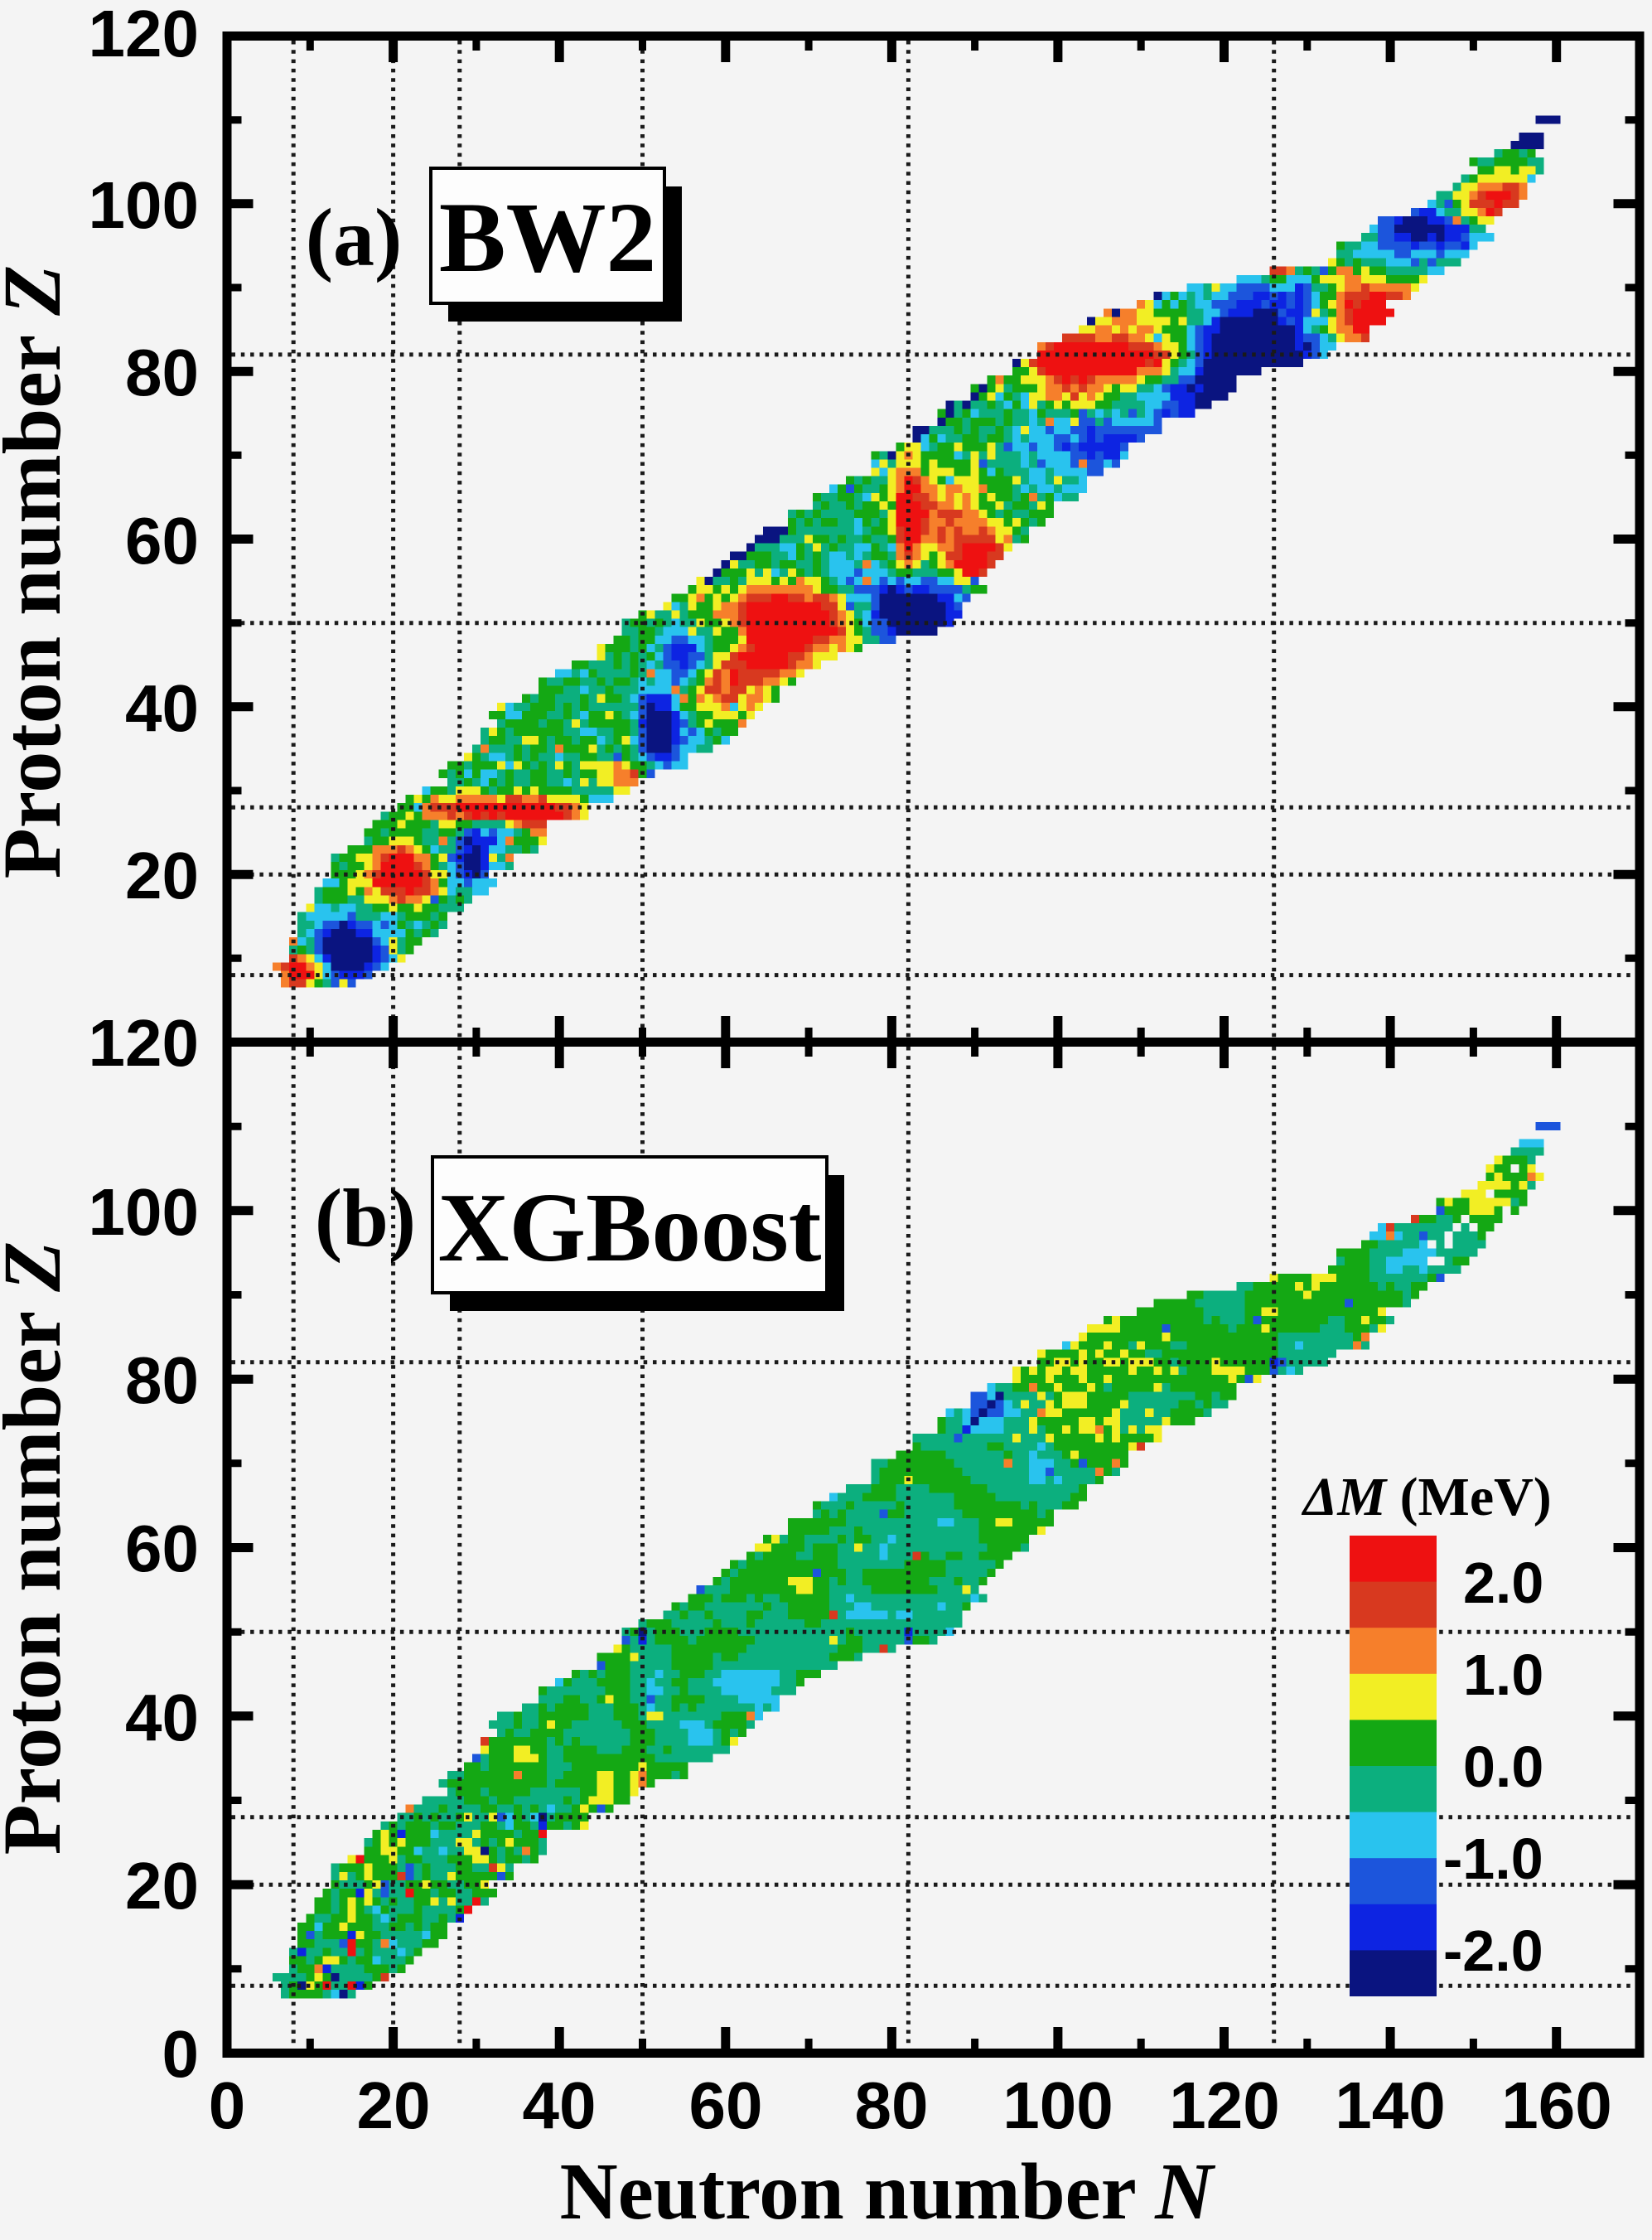  Describe the element at coordinates (1493, 1950) in the screenshot. I see `svg-text: -2.0` at that location.